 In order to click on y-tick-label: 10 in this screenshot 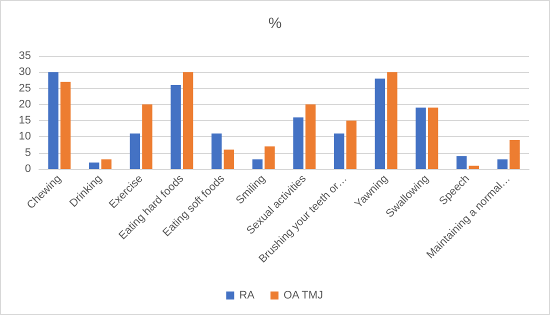, I will do `click(24, 136)`.